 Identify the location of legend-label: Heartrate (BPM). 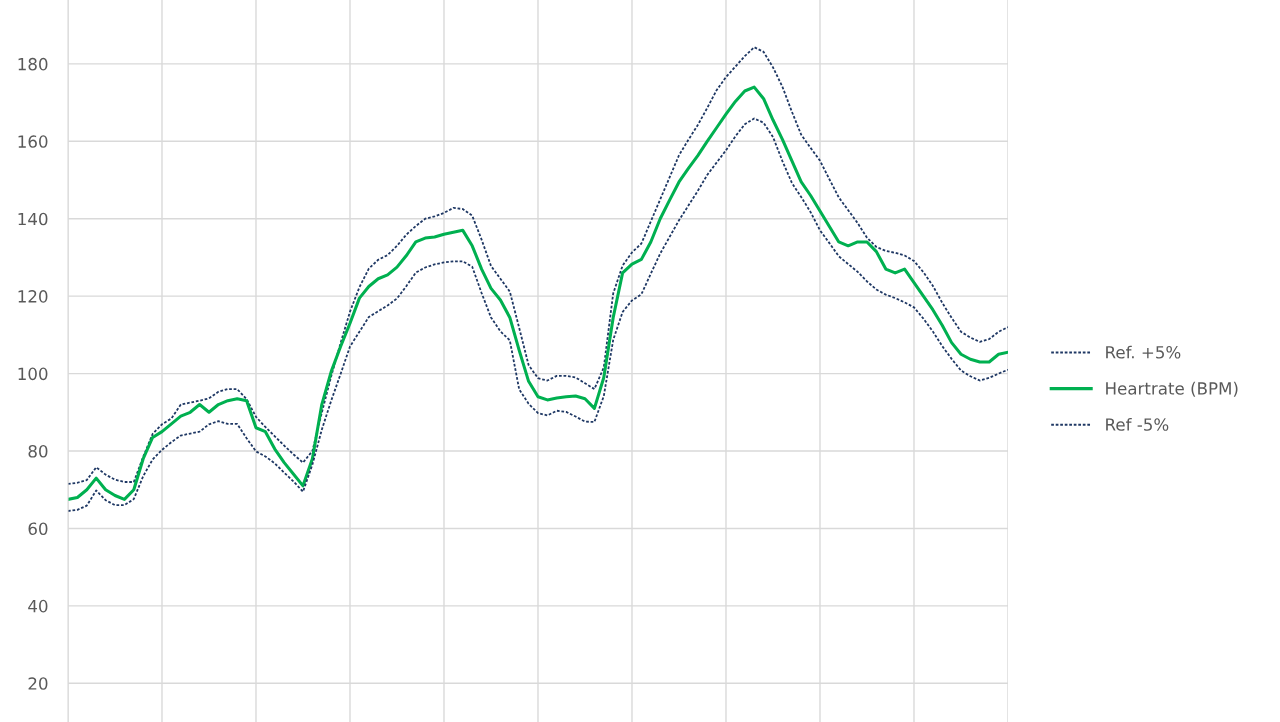
(1172, 389).